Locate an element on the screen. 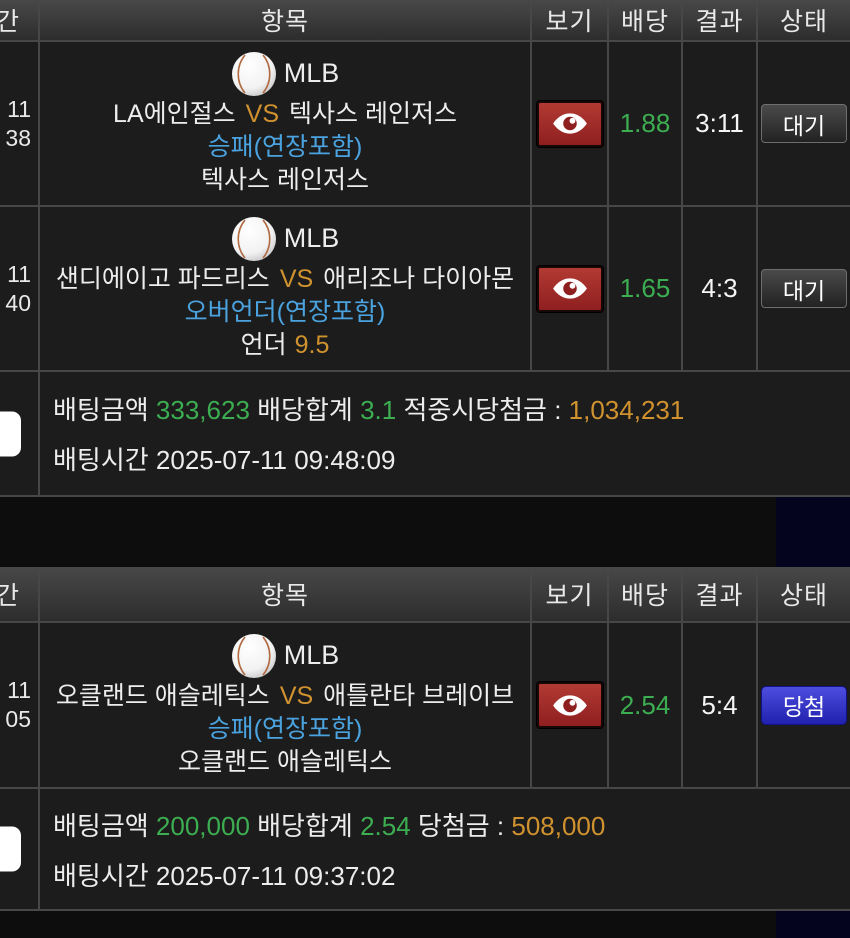  home-team: LA에인절스 is located at coordinates (174, 114).